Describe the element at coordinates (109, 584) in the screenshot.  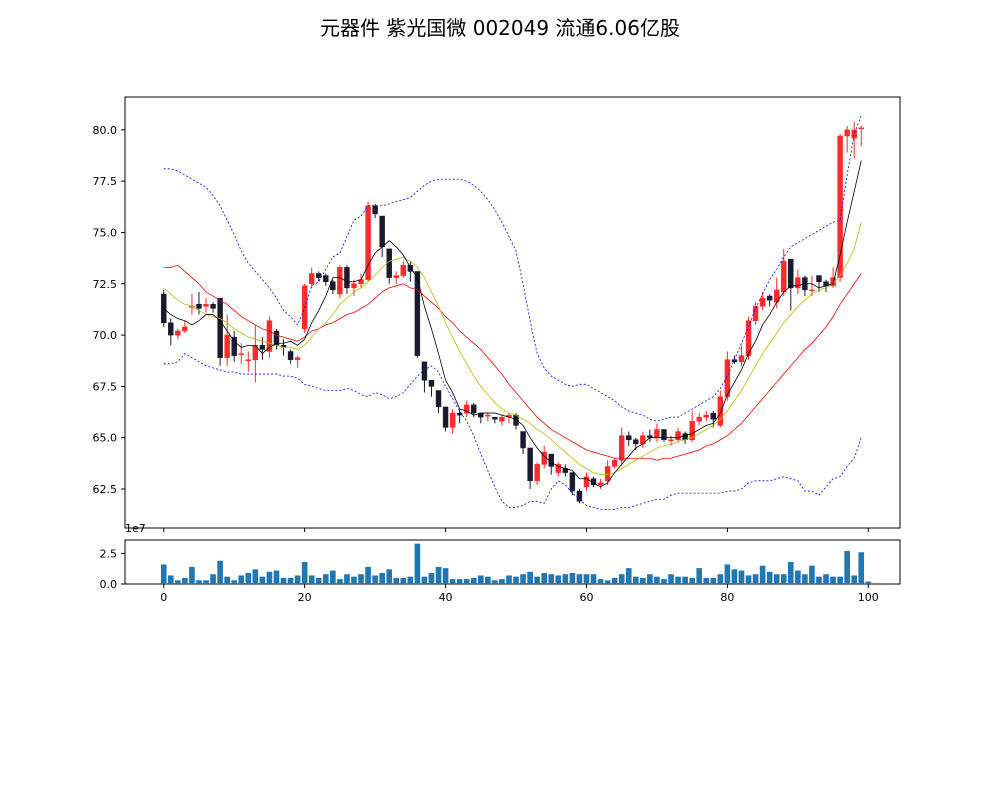
I see `volume-ytick-label: 0.0` at that location.